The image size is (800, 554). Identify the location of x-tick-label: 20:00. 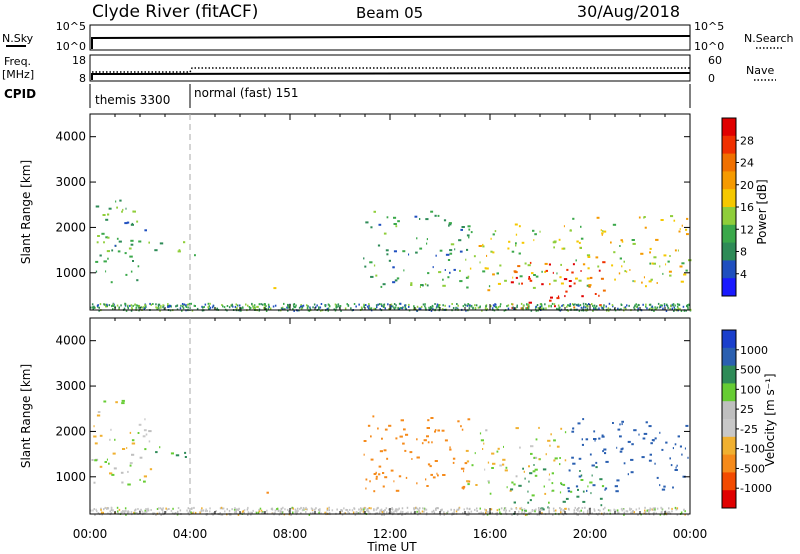
(590, 534).